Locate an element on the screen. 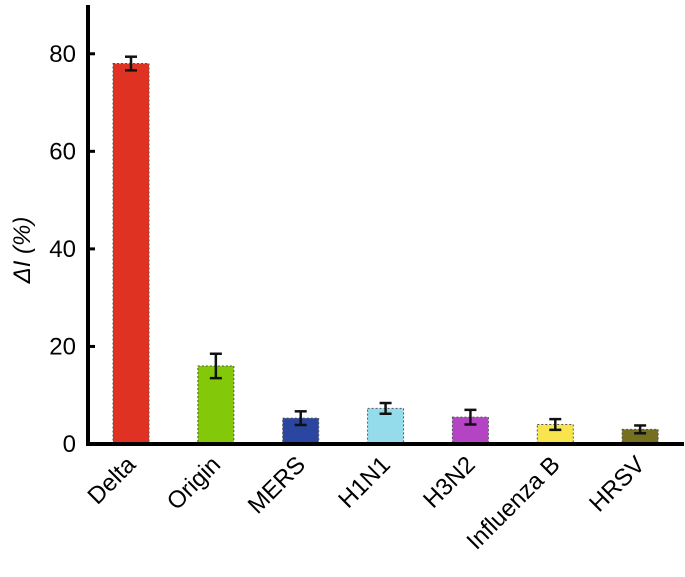 This screenshot has height=577, width=685. y-tick-label: 20 is located at coordinates (62, 346).